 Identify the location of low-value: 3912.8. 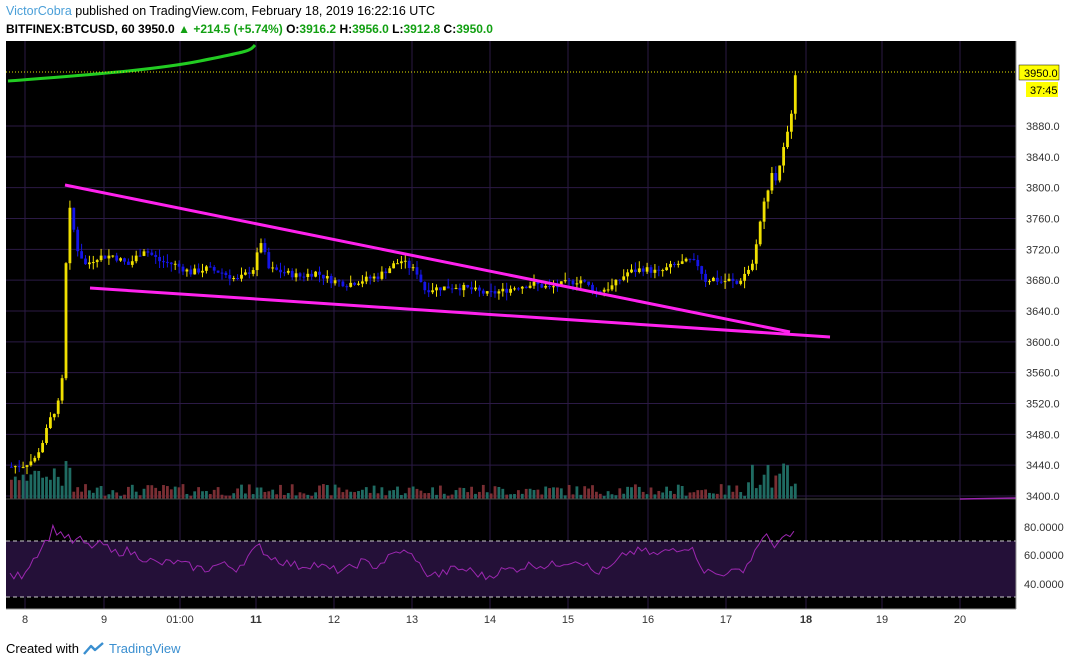
(422, 29).